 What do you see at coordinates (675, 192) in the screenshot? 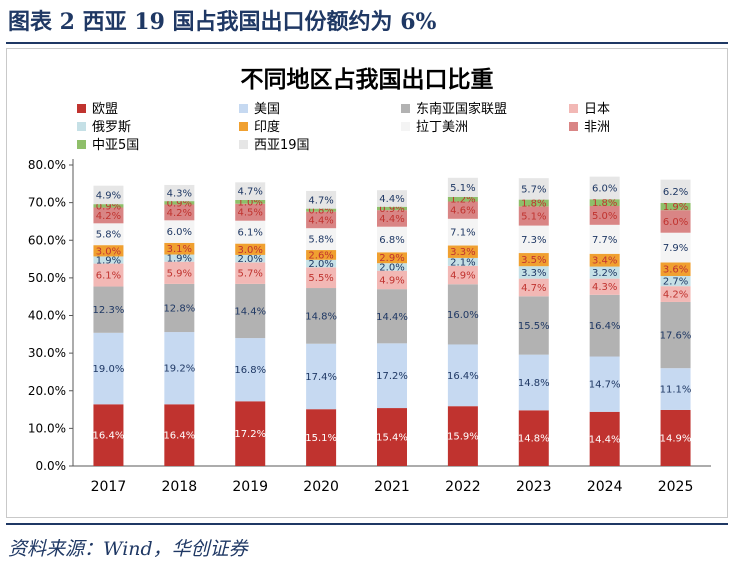
I see `data-label: 6.2%` at bounding box center [675, 192].